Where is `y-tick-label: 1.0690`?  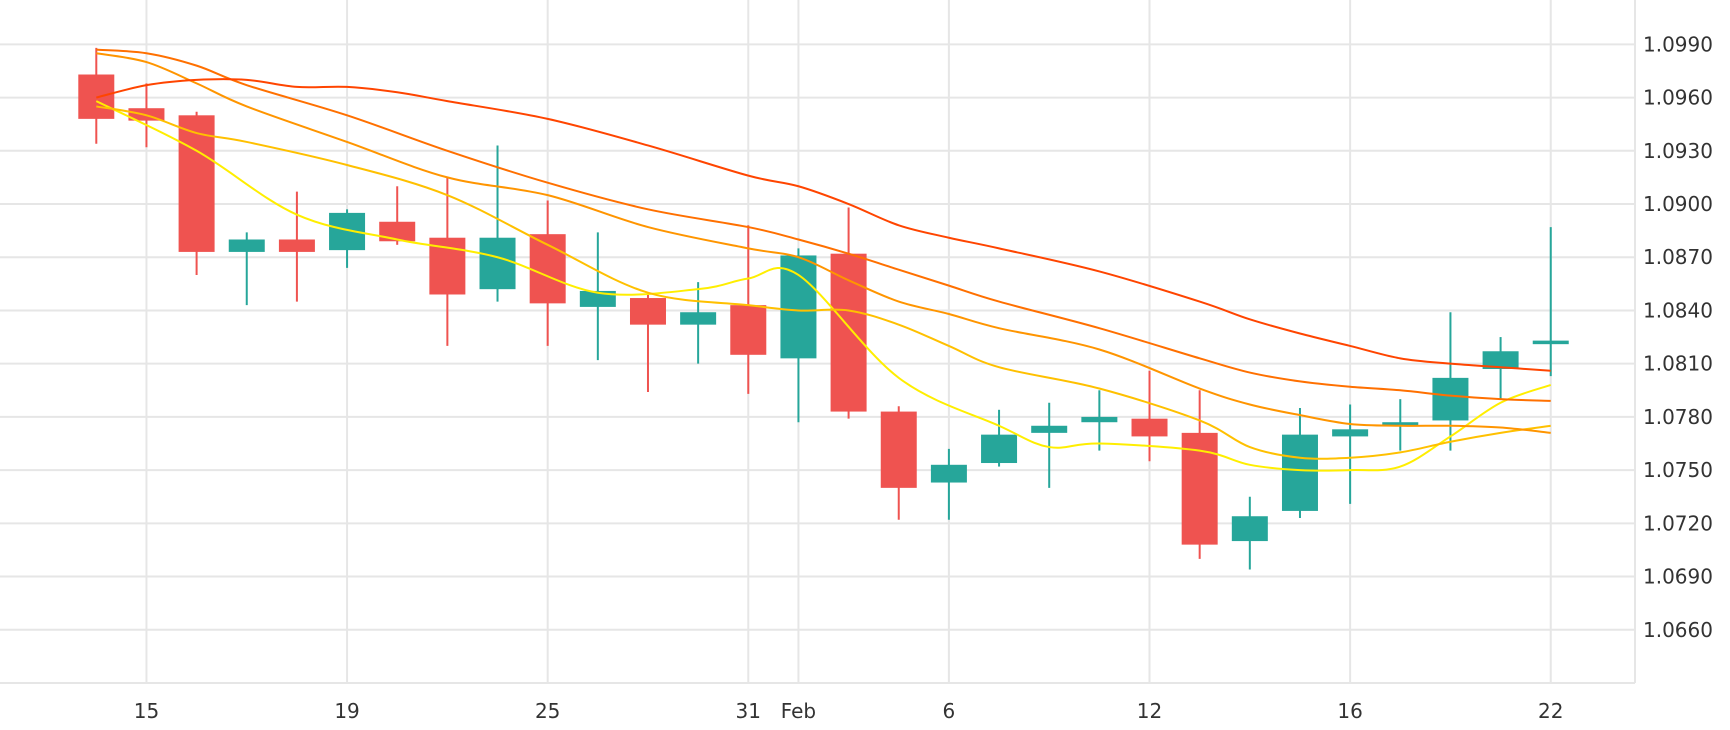
y-tick-label: 1.0690 is located at coordinates (1678, 577).